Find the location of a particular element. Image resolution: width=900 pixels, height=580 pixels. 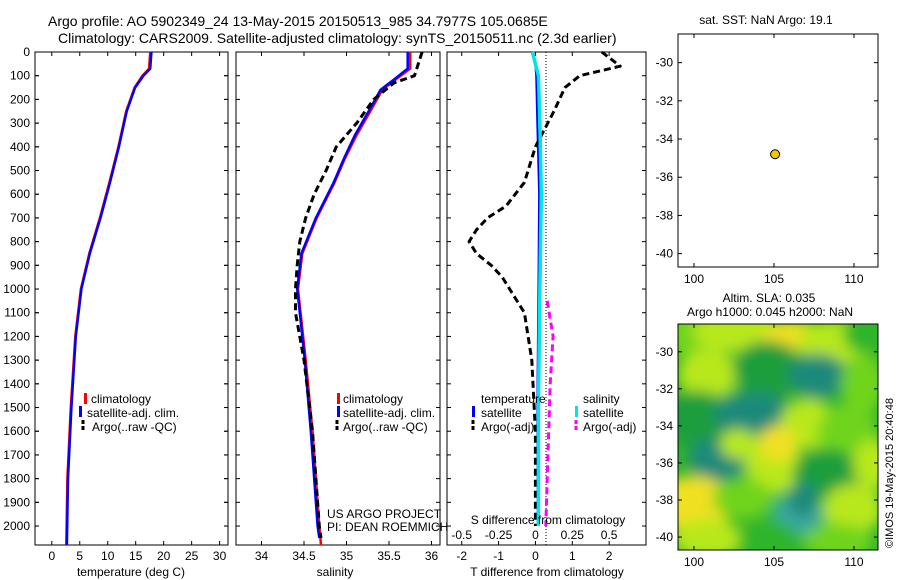

depth-tick-label: 300 is located at coordinates (20, 123).